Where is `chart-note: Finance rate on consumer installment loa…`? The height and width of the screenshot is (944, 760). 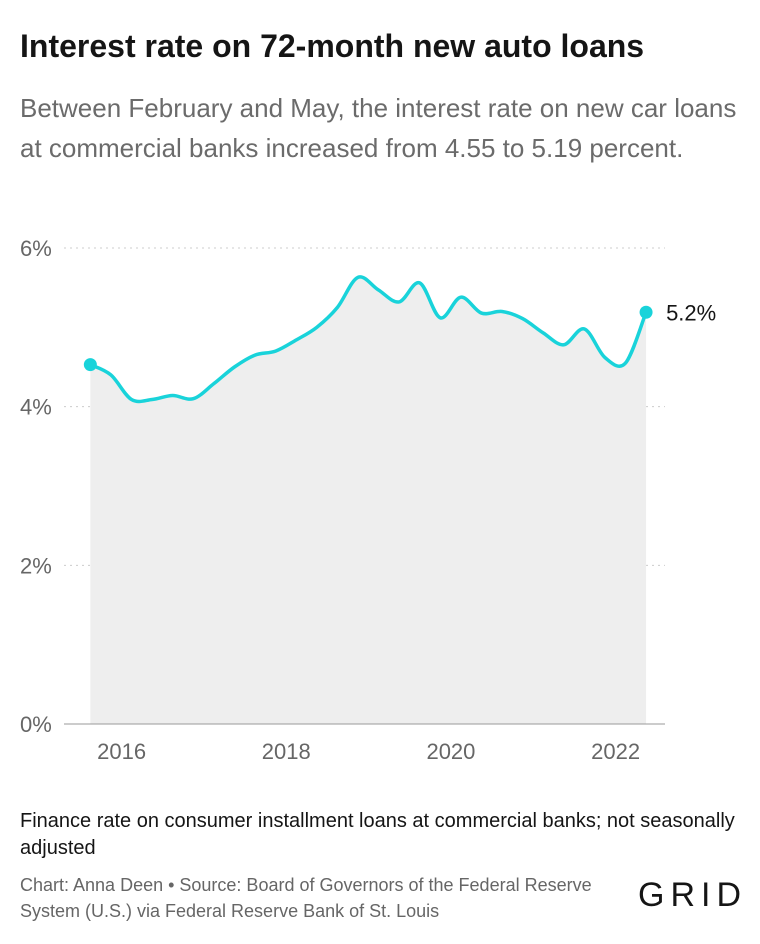 chart-note: Finance rate on consumer installment loa… is located at coordinates (377, 834).